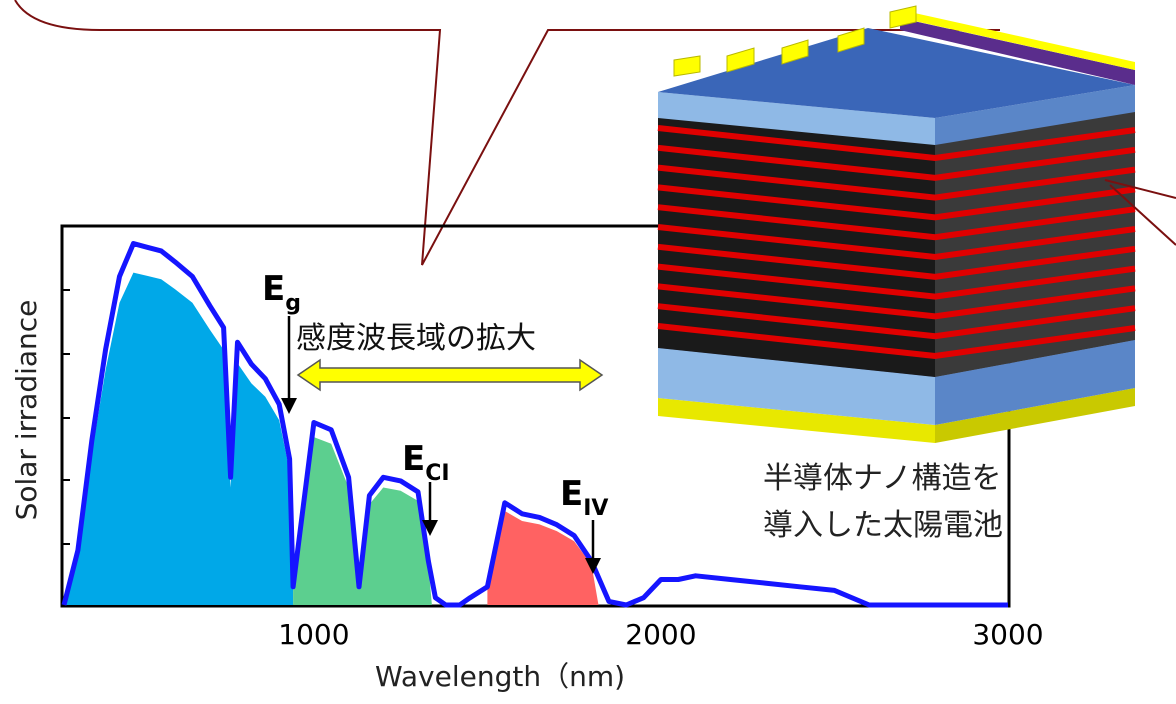 The image size is (1176, 704). Describe the element at coordinates (543, 558) in the screenshot. I see `band-eiv` at that location.